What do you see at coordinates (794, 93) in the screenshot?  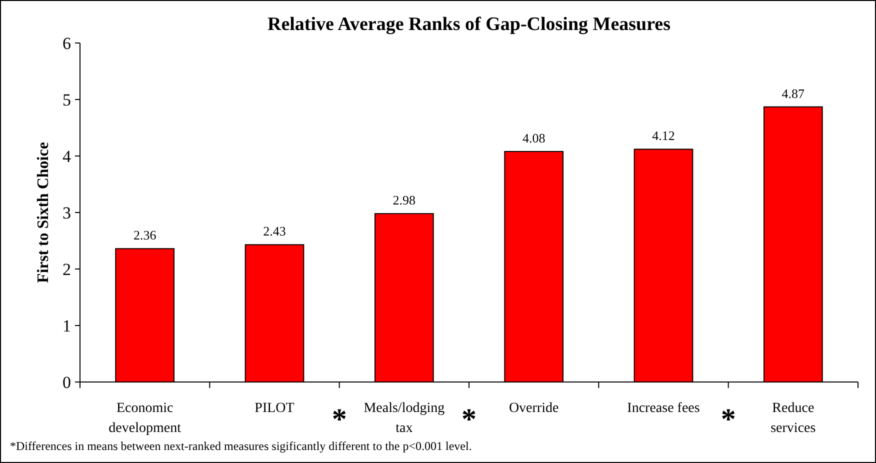 I see `data-label: 4.87` at bounding box center [794, 93].